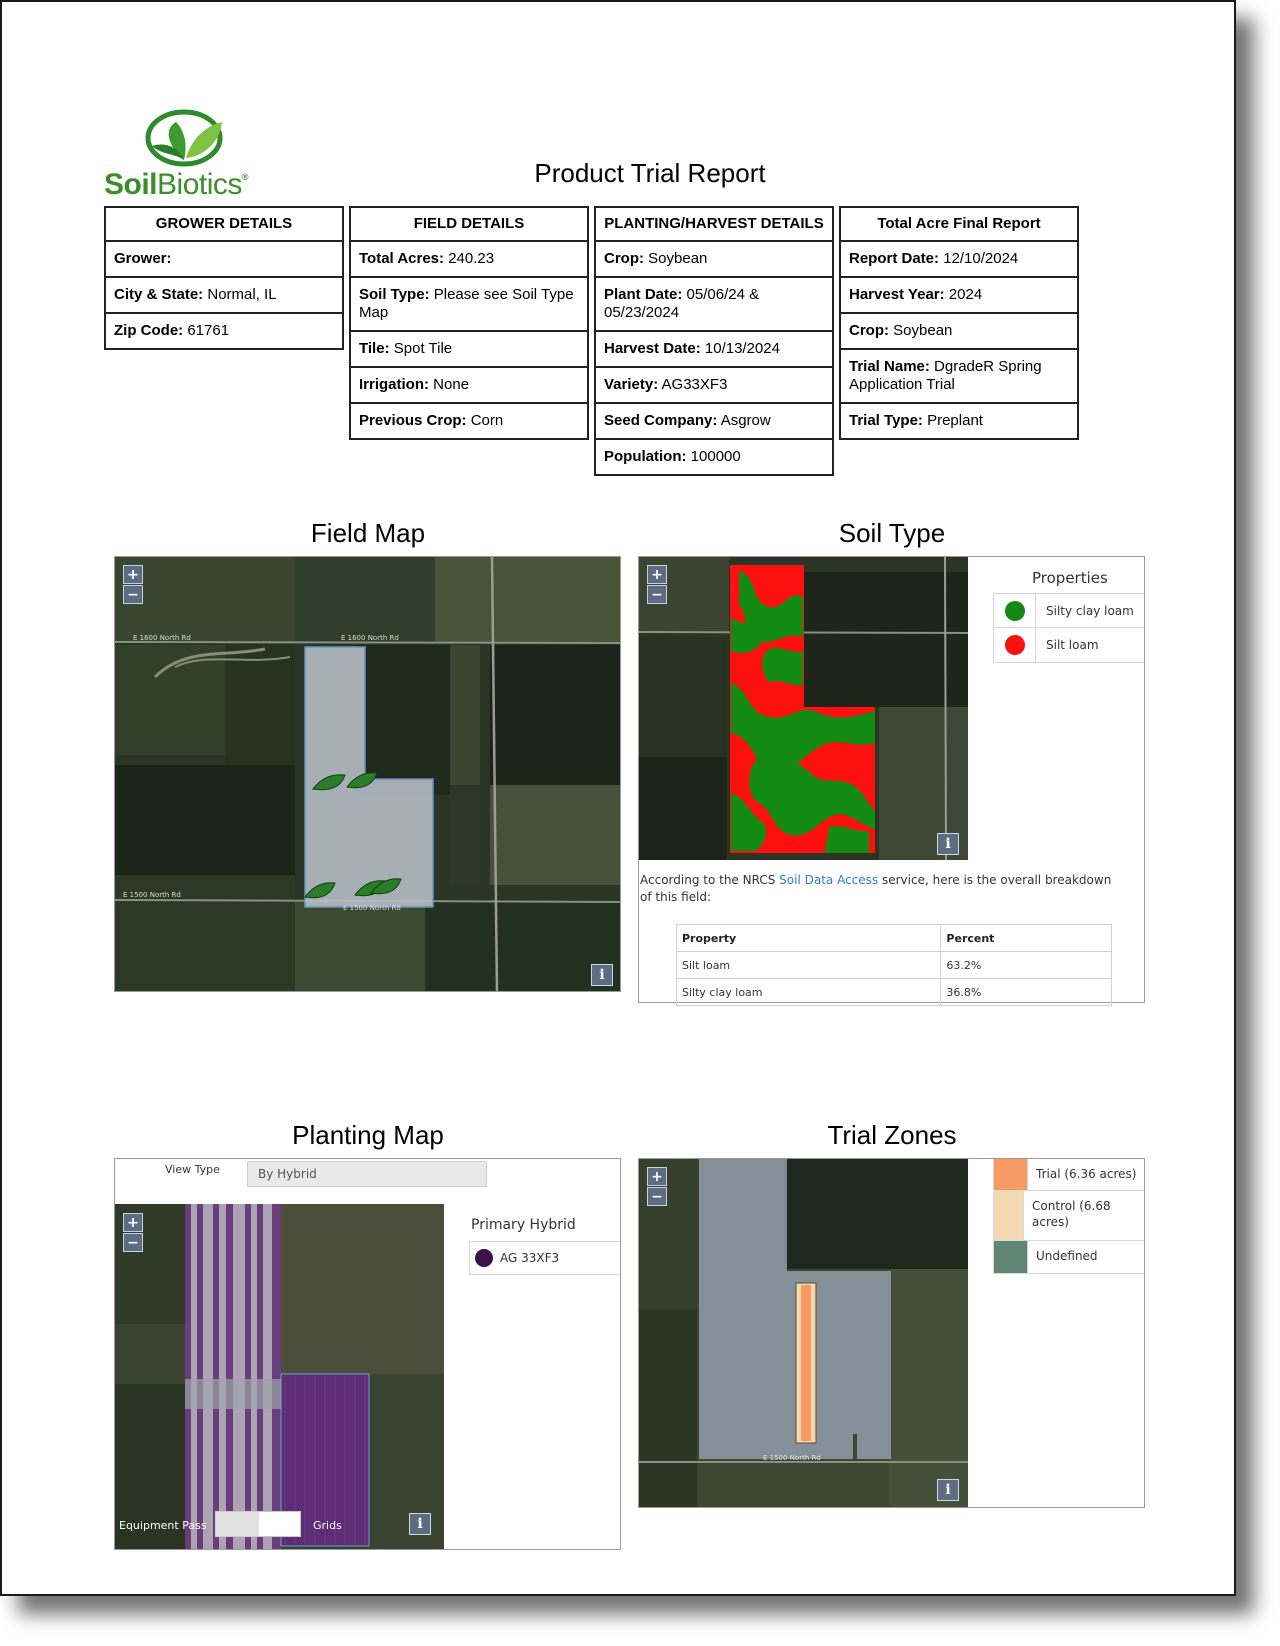 The height and width of the screenshot is (1646, 1280). I want to click on table-row: Silt loam 63.2%, so click(893, 965).